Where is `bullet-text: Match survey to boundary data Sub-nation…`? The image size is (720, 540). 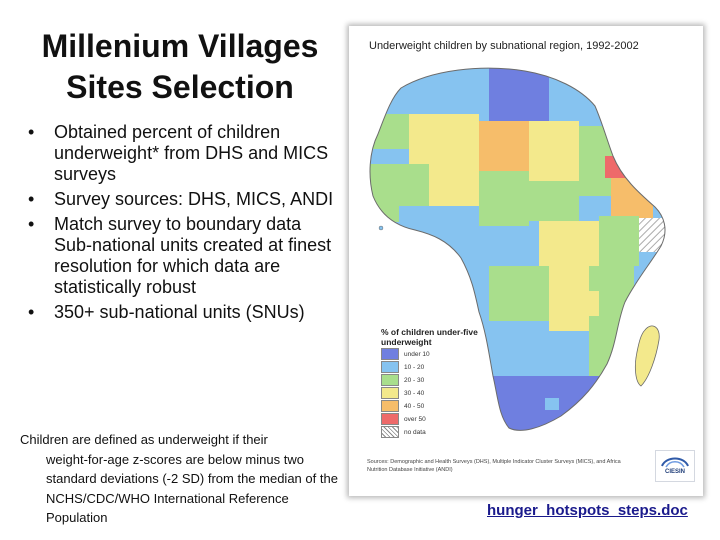
bullet-text: Match survey to boundary data Sub-nation… is located at coordinates (193, 255).